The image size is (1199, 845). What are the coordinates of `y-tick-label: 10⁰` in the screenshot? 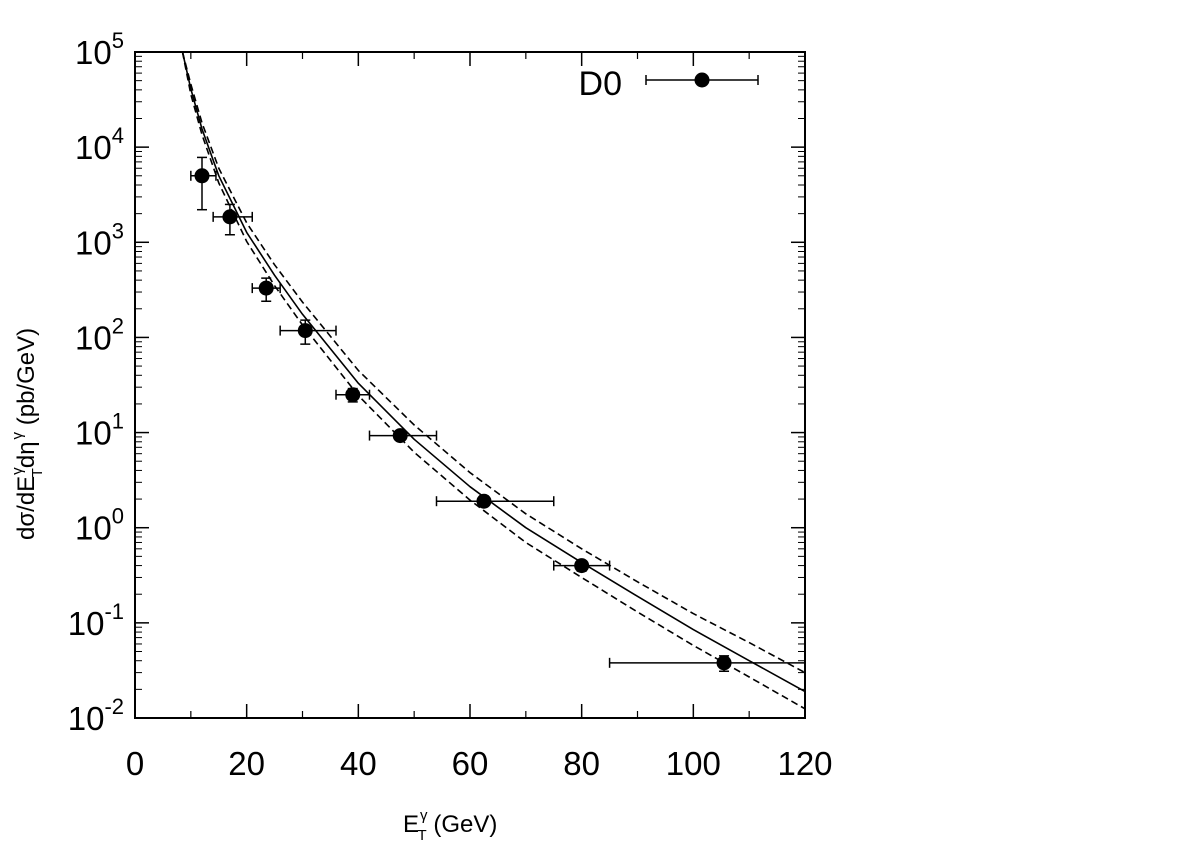 It's located at (99, 525).